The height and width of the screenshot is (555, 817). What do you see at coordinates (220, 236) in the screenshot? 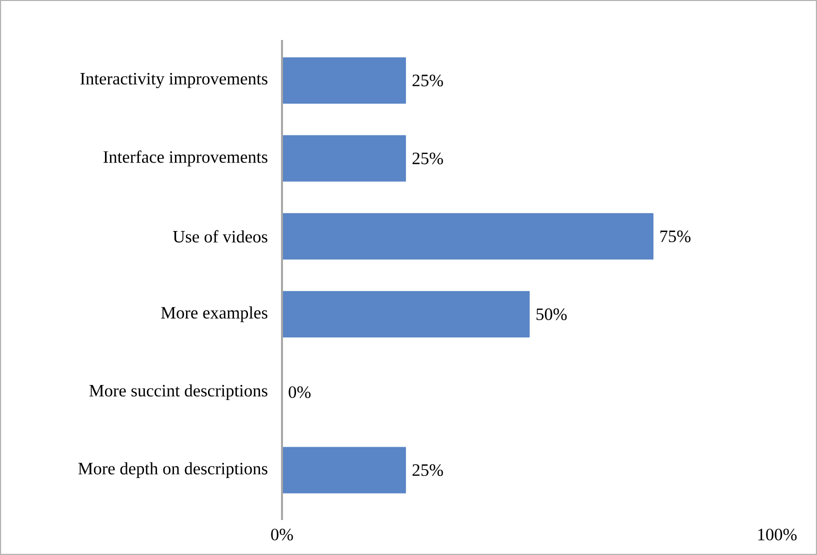
I see `y-tick-label: Use of videos` at bounding box center [220, 236].